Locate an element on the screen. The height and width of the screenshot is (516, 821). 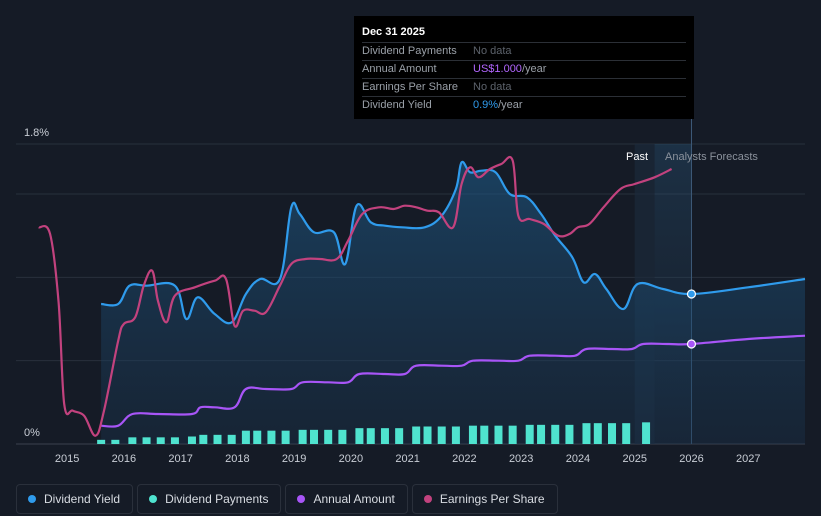
y-tick-top: 1.8% is located at coordinates (36, 133).